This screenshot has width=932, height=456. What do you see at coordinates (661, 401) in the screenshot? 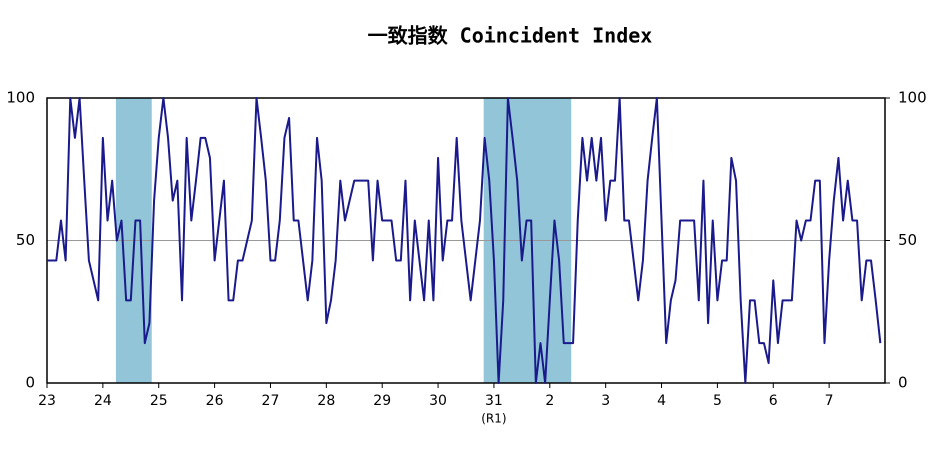
I see `x-tick-label: 4` at bounding box center [661, 401].